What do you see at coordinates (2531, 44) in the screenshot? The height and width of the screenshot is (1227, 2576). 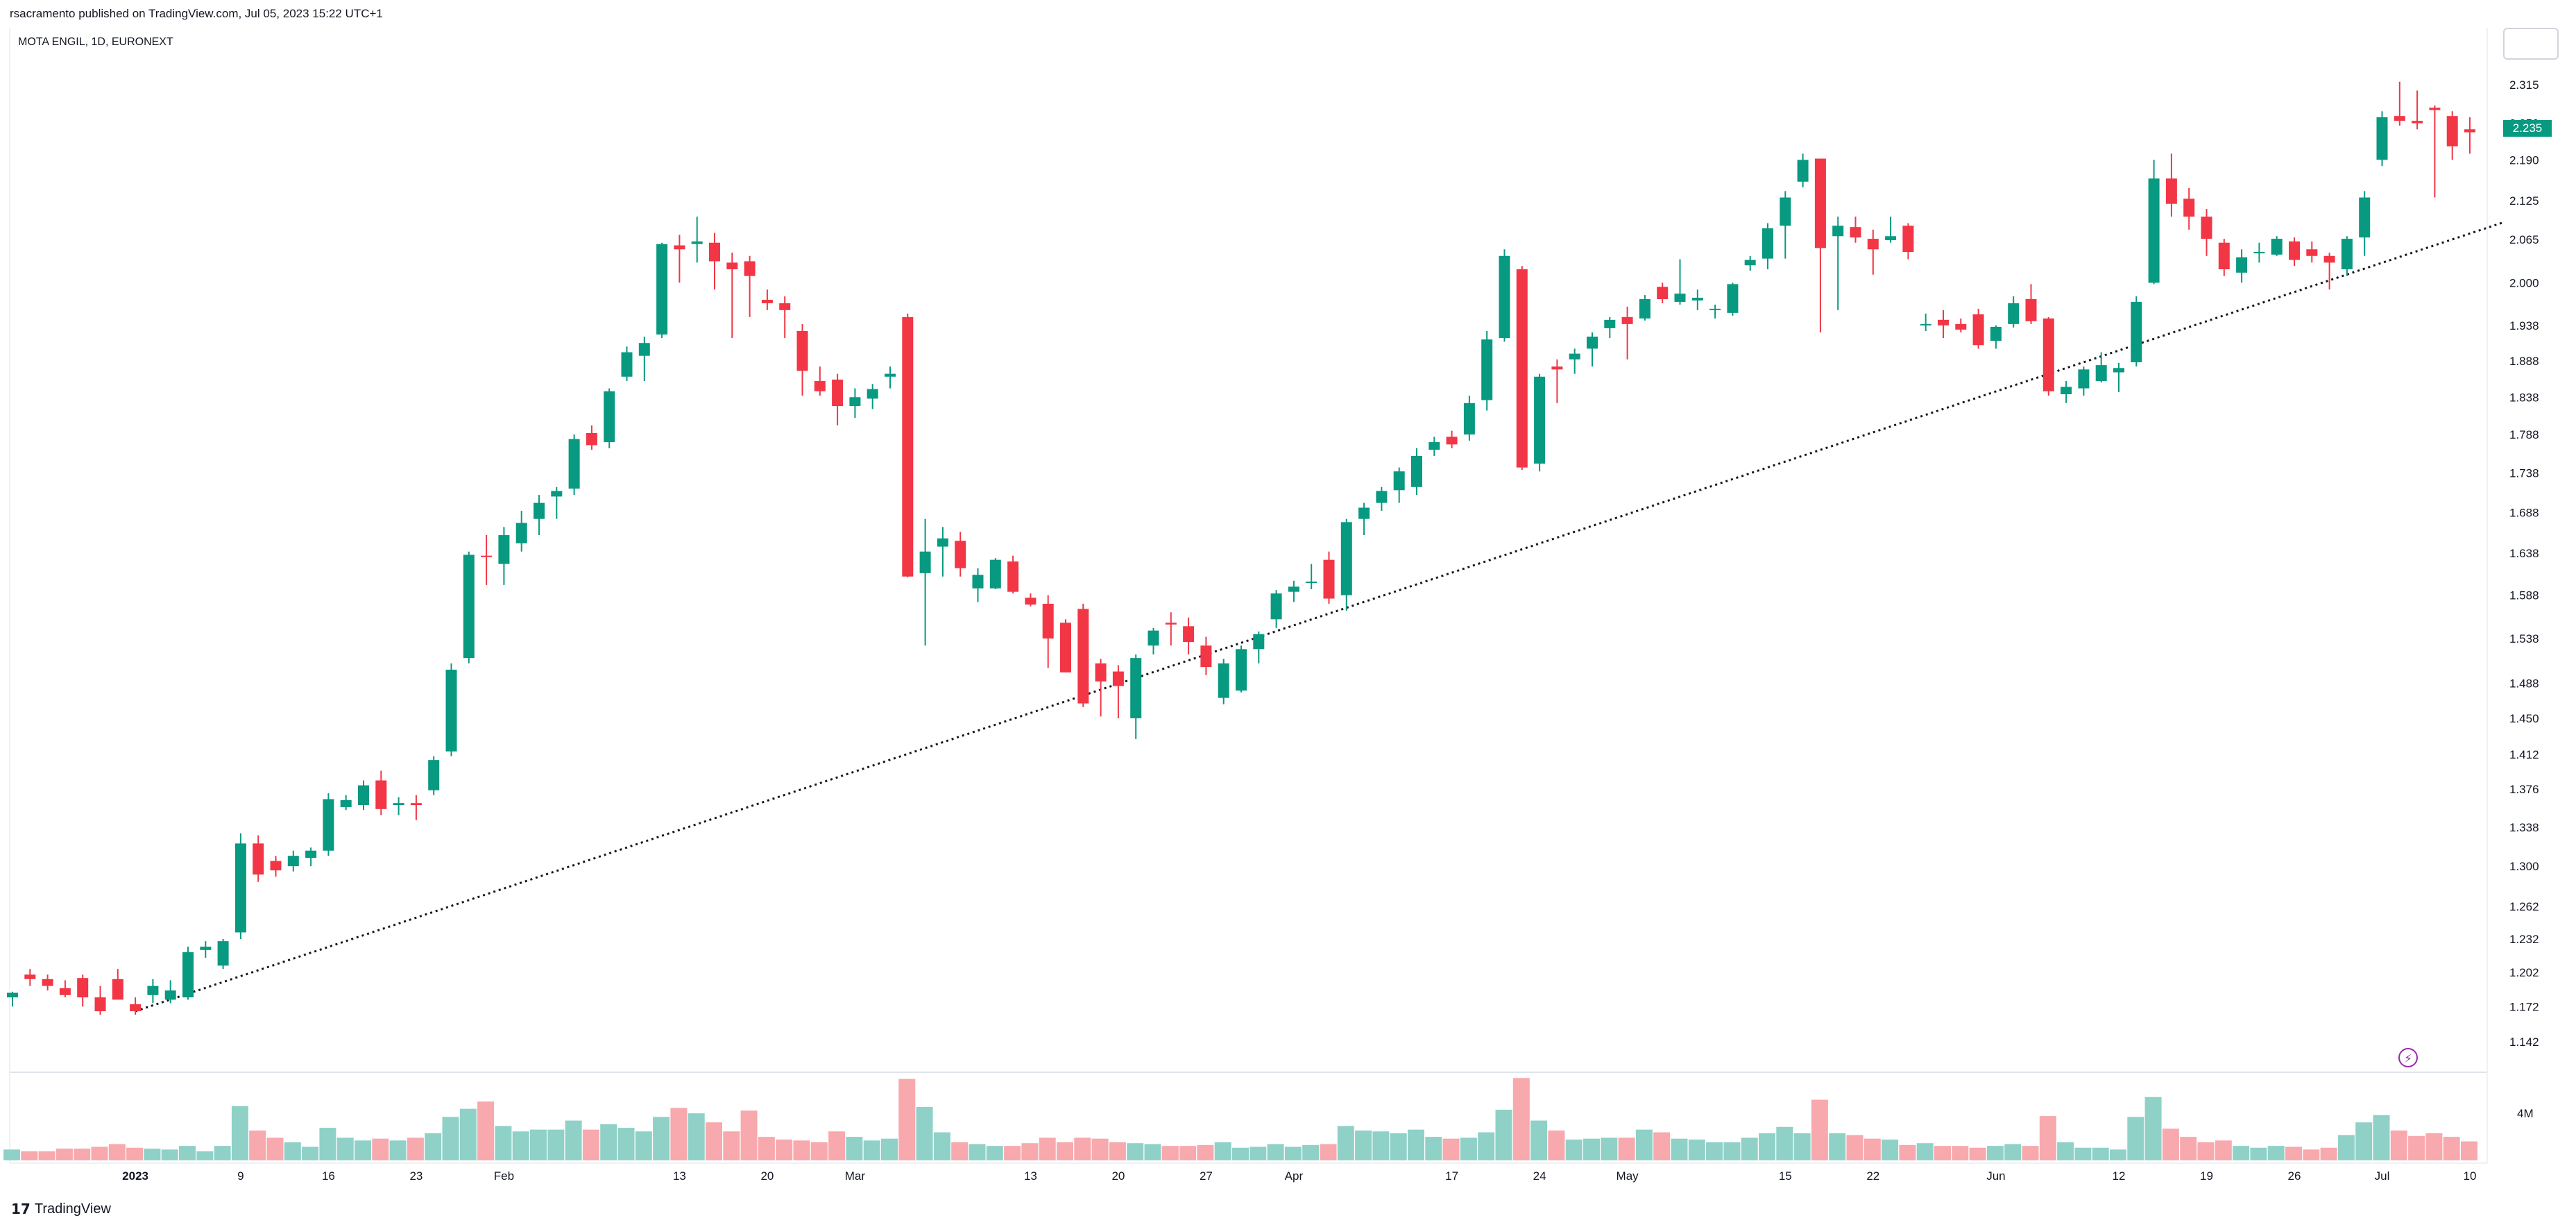 I see `chart-settings-box` at bounding box center [2531, 44].